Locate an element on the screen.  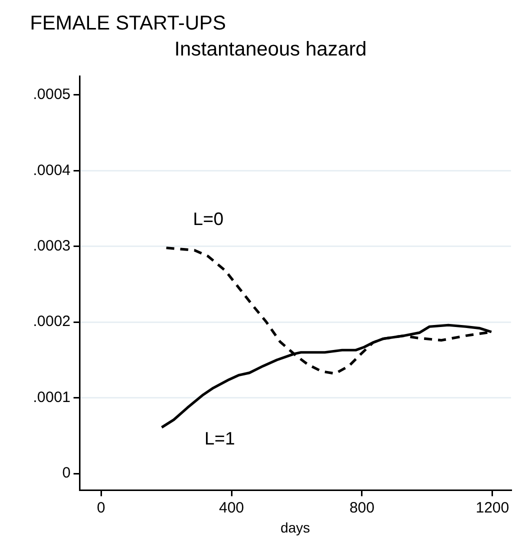
x-tick-label: 1200 is located at coordinates (493, 507).